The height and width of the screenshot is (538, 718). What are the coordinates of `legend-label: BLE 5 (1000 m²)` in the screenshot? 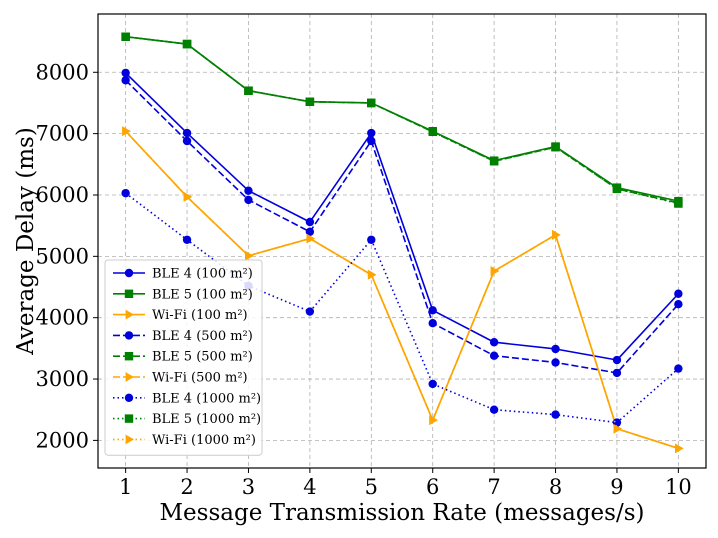 It's located at (206, 419).